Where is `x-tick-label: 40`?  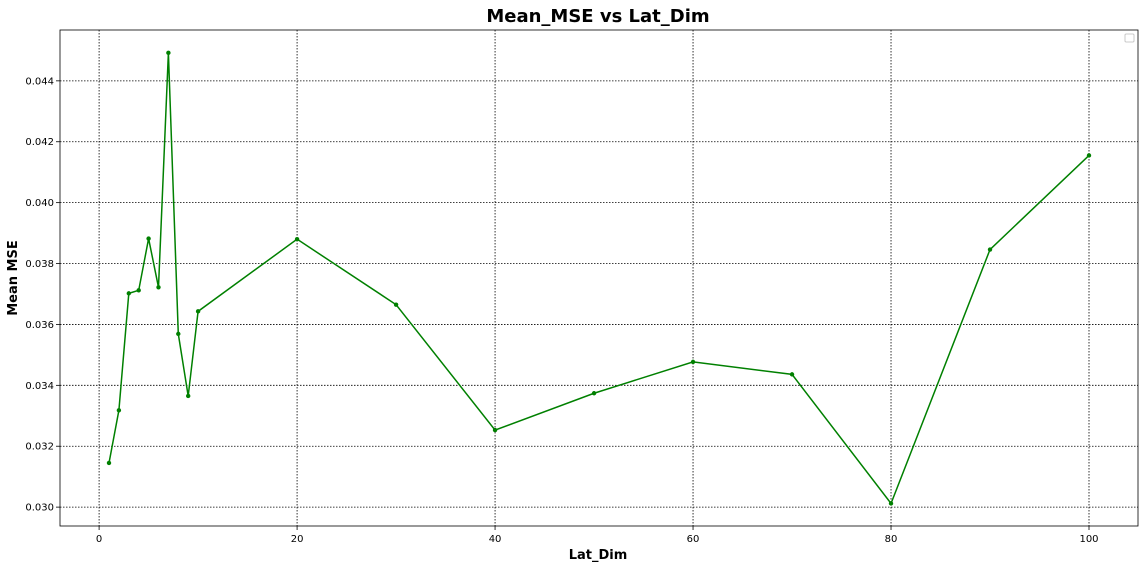 x-tick-label: 40 is located at coordinates (495, 539).